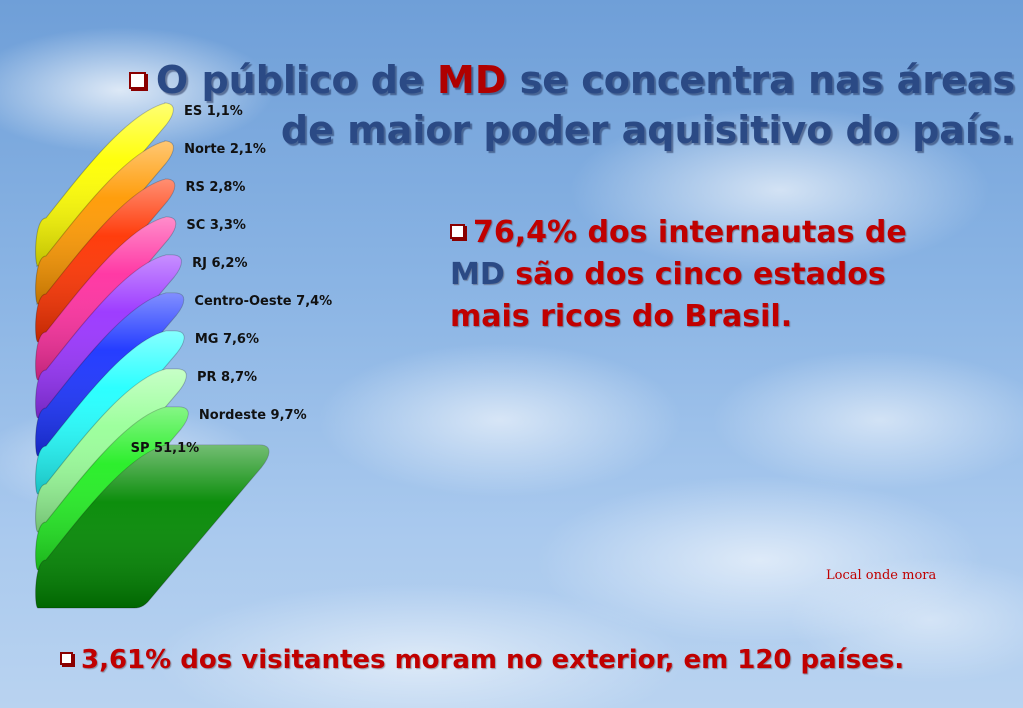 The height and width of the screenshot is (708, 1023). What do you see at coordinates (472, 80) in the screenshot?
I see `title-md-highlight: MD` at bounding box center [472, 80].